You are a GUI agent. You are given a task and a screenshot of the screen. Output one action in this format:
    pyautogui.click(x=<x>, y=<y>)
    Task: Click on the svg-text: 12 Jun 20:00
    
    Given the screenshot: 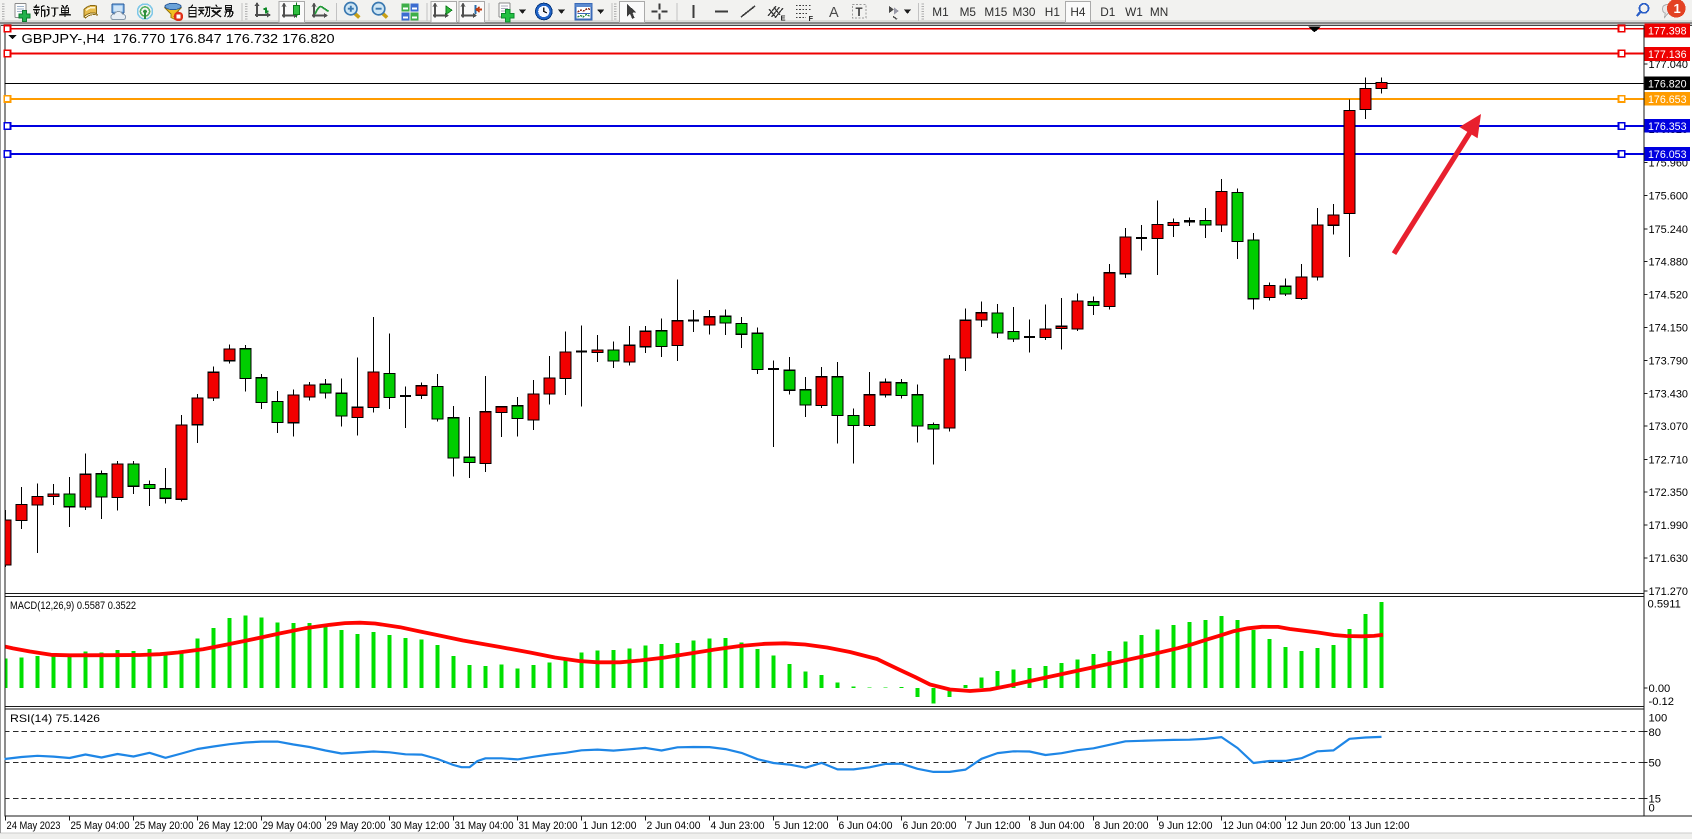 What is the action you would take?
    pyautogui.click(x=1316, y=826)
    